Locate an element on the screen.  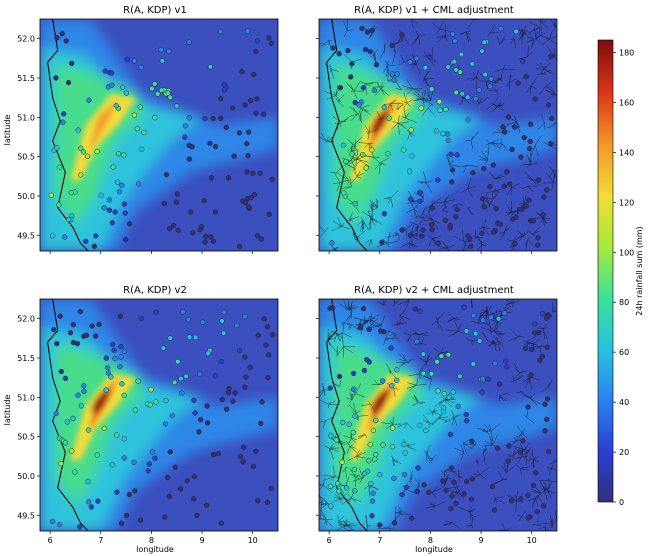
rain-core-max is located at coordinates (100, 401).